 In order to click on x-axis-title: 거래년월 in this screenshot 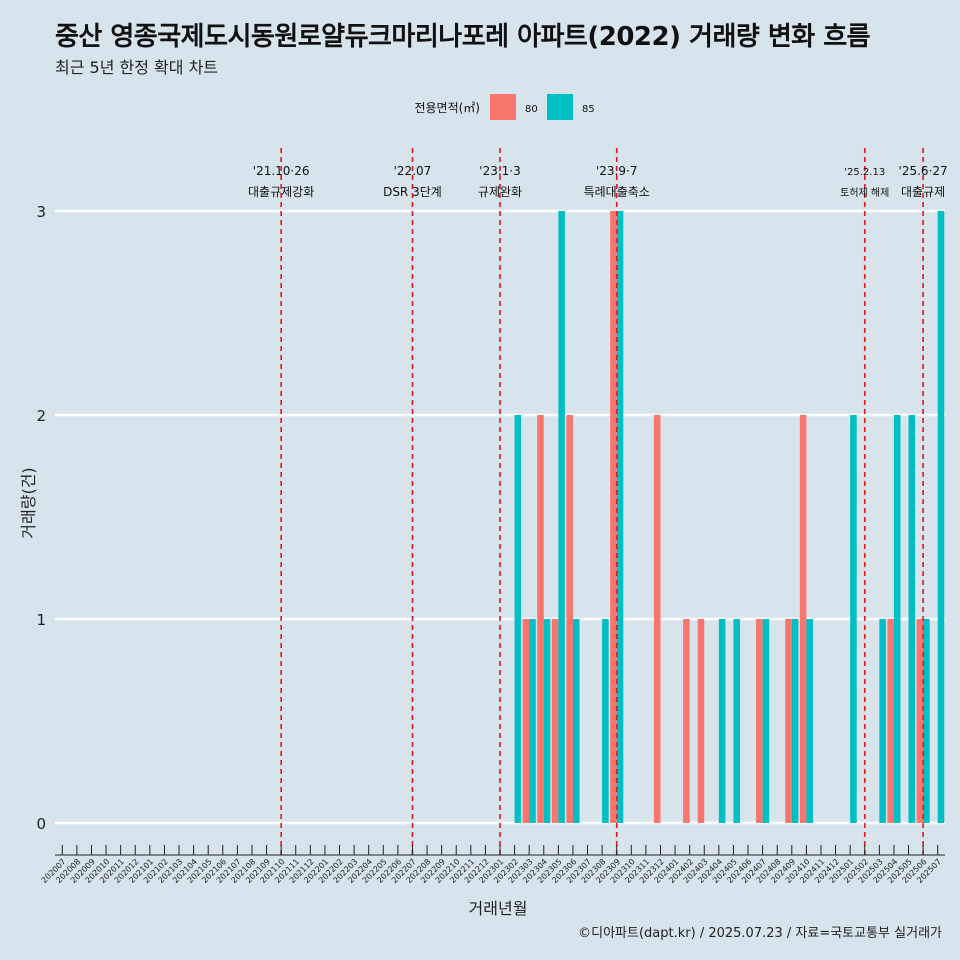, I will do `click(498, 908)`.